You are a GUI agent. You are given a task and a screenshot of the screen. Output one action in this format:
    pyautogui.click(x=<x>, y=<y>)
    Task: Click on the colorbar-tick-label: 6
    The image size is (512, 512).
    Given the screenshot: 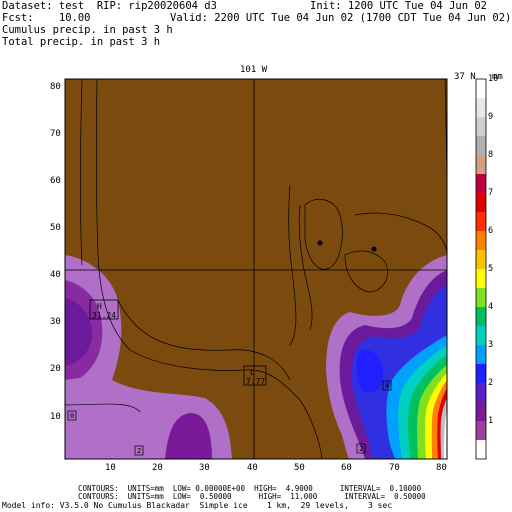 What is the action you would take?
    pyautogui.click(x=491, y=231)
    